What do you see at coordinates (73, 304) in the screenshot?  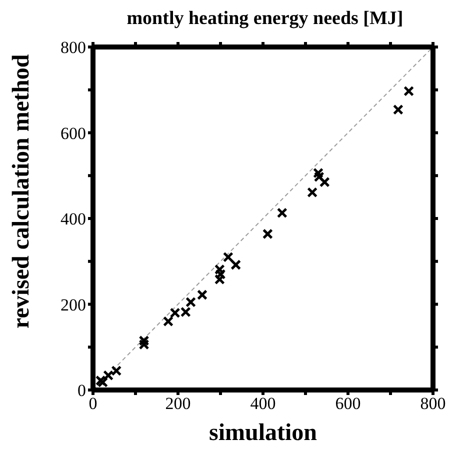 I see `y-tick-label: 200` at bounding box center [73, 304].